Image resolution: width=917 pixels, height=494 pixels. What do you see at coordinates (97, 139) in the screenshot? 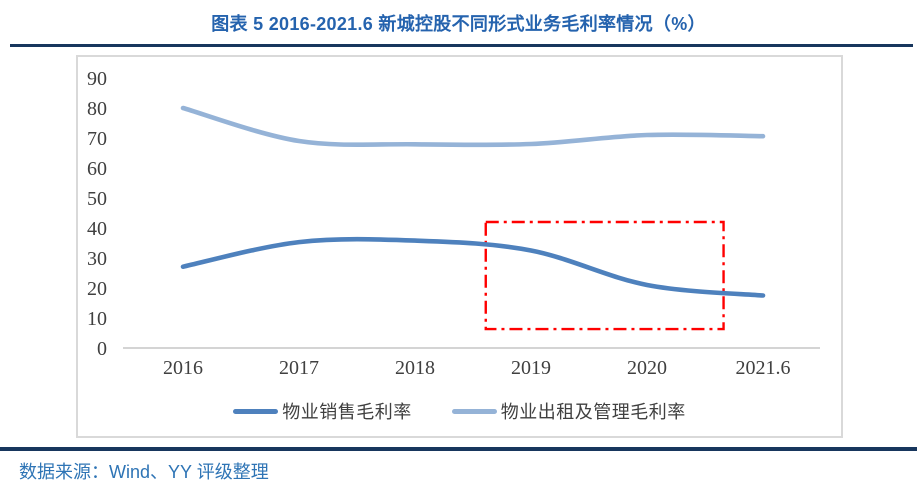
I see `y-tick-label: 70` at bounding box center [97, 139].